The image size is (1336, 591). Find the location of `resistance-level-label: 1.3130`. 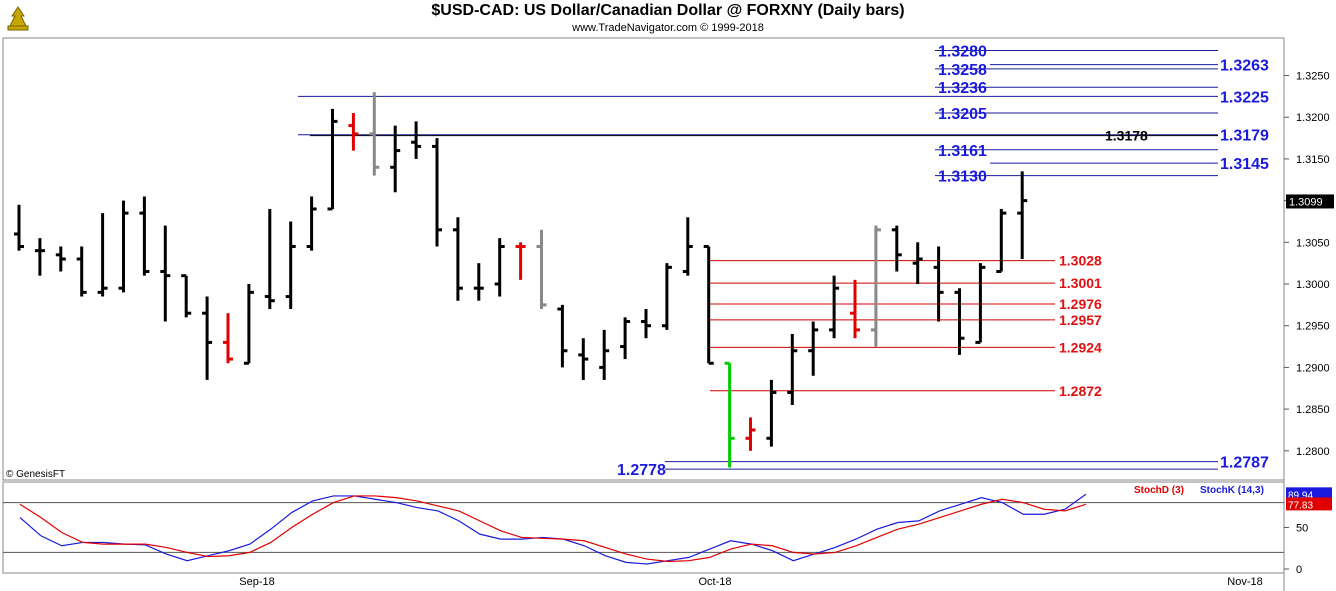

resistance-level-label: 1.3130 is located at coordinates (962, 177).